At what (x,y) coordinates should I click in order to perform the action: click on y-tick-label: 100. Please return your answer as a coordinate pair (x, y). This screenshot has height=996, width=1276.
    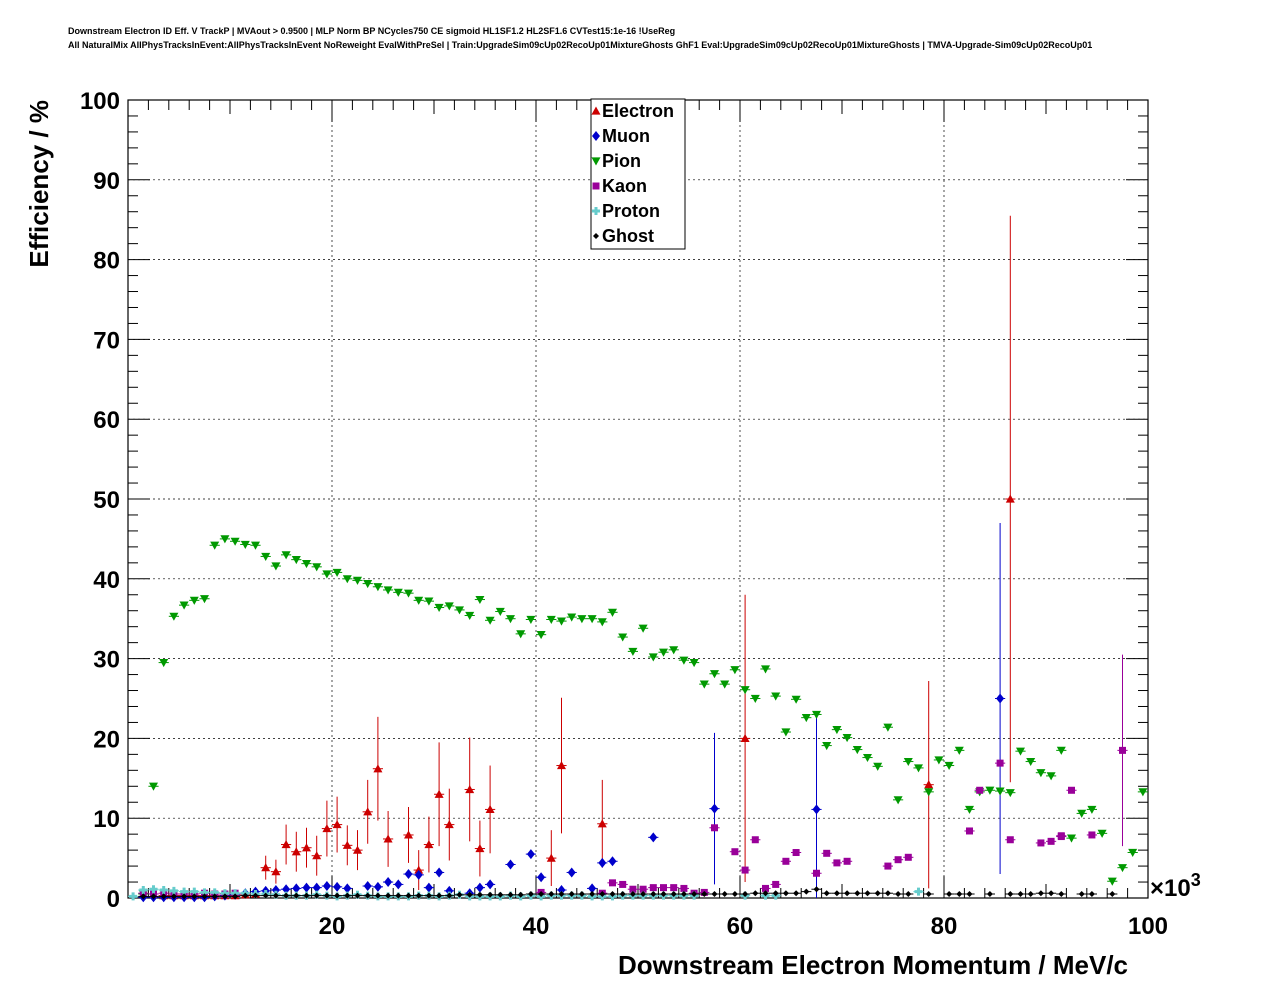
    Looking at the image, I should click on (100, 101).